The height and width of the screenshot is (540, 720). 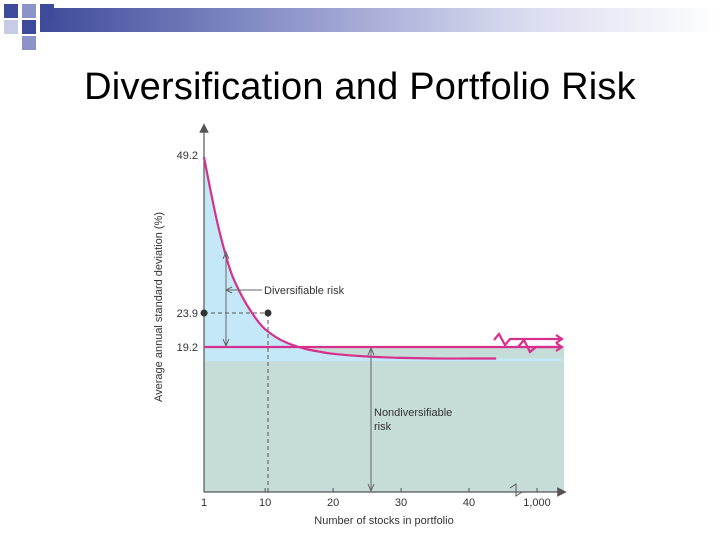 I want to click on x-axis-title: Number of stocks in portfolio, so click(x=383, y=521).